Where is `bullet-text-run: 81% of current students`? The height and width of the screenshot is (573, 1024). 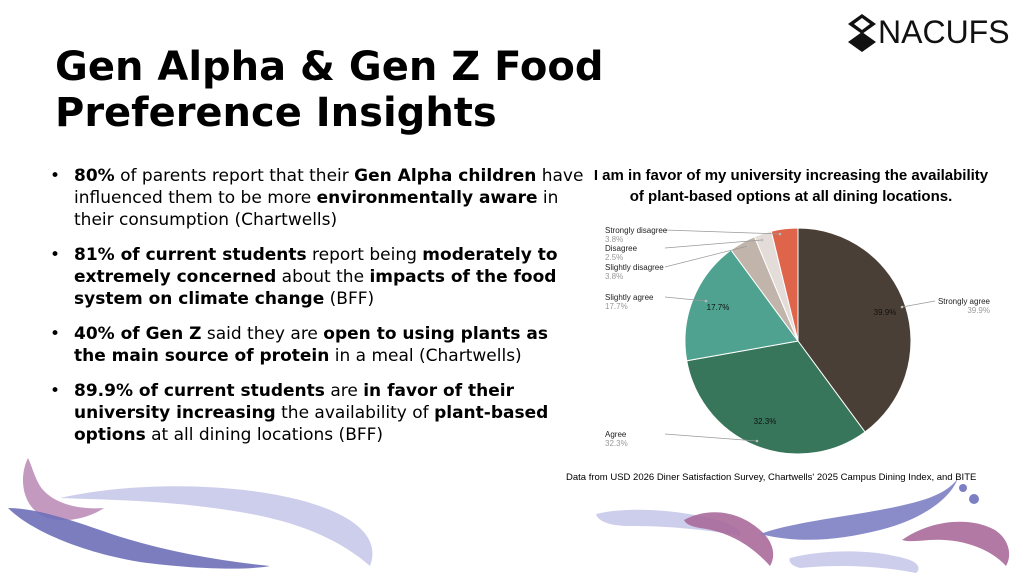 bullet-text-run: 81% of current students is located at coordinates (190, 255).